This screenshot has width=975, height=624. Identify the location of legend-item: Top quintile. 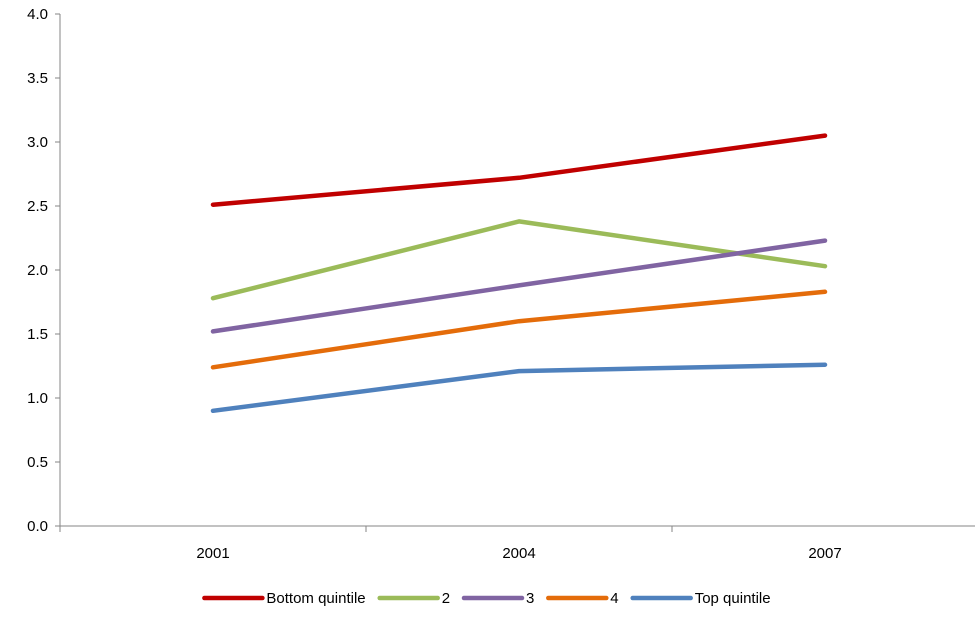
(700, 598).